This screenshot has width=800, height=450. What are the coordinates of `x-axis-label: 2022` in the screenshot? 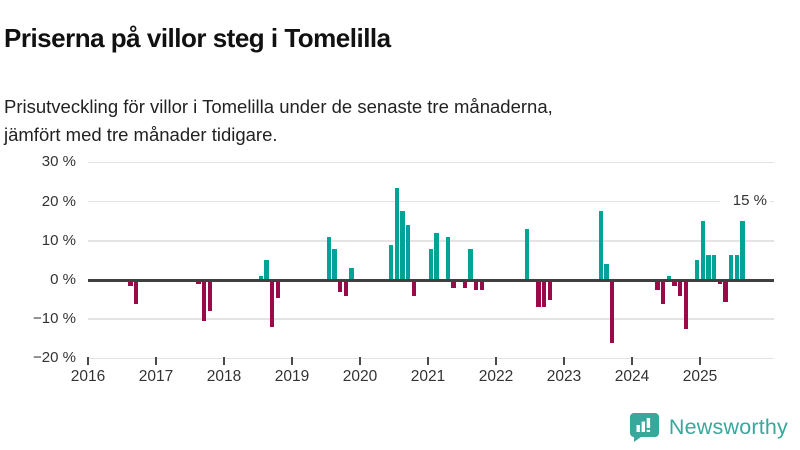 It's located at (496, 376).